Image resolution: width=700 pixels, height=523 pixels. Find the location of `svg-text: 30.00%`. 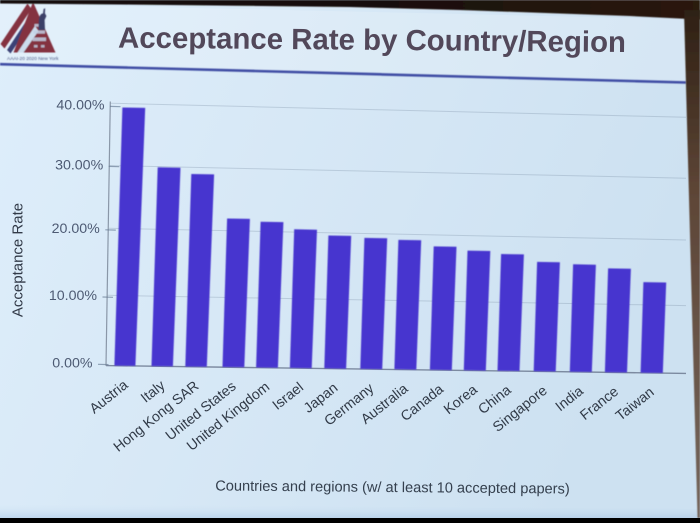

svg-text: 30.00% is located at coordinates (79, 165).